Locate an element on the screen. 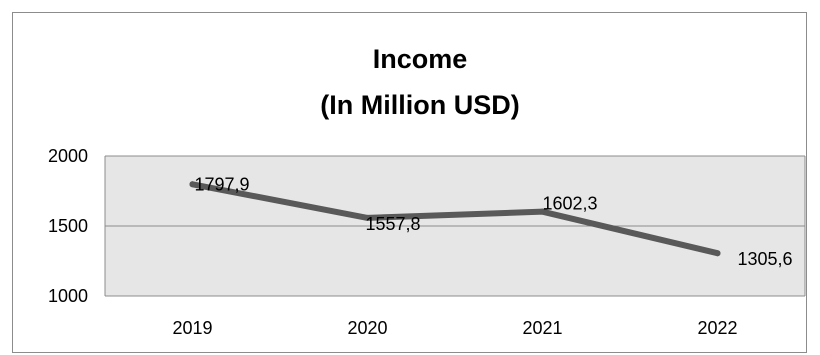  data-label: 1557,8 is located at coordinates (393, 224).